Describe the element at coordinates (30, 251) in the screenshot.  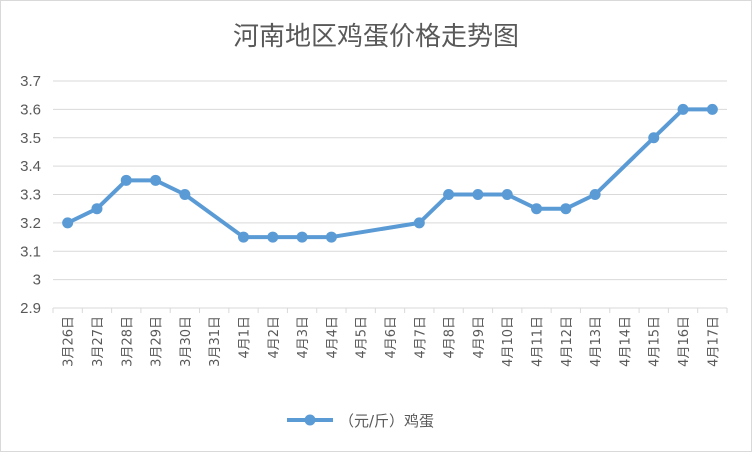
I see `y-tick-label: 3.1` at that location.